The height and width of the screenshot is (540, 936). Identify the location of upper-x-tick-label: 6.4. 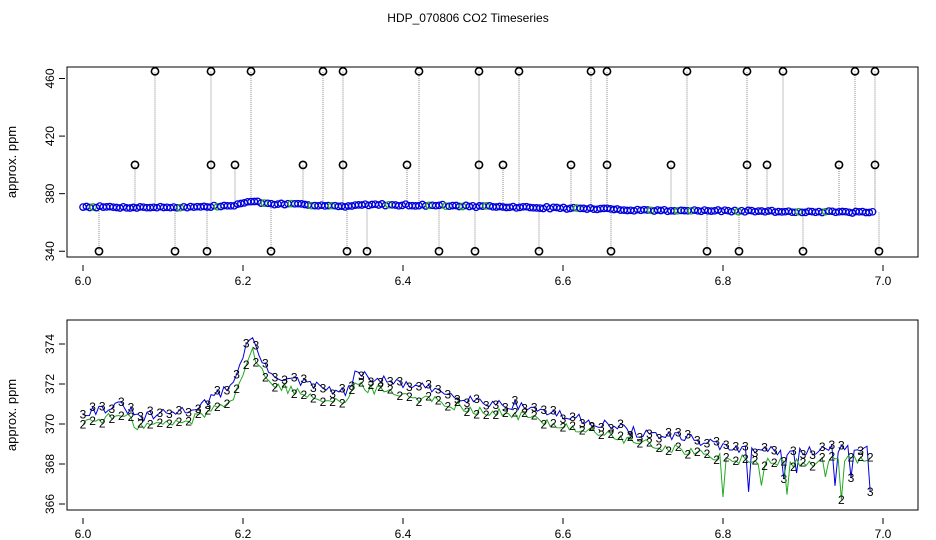
(403, 281).